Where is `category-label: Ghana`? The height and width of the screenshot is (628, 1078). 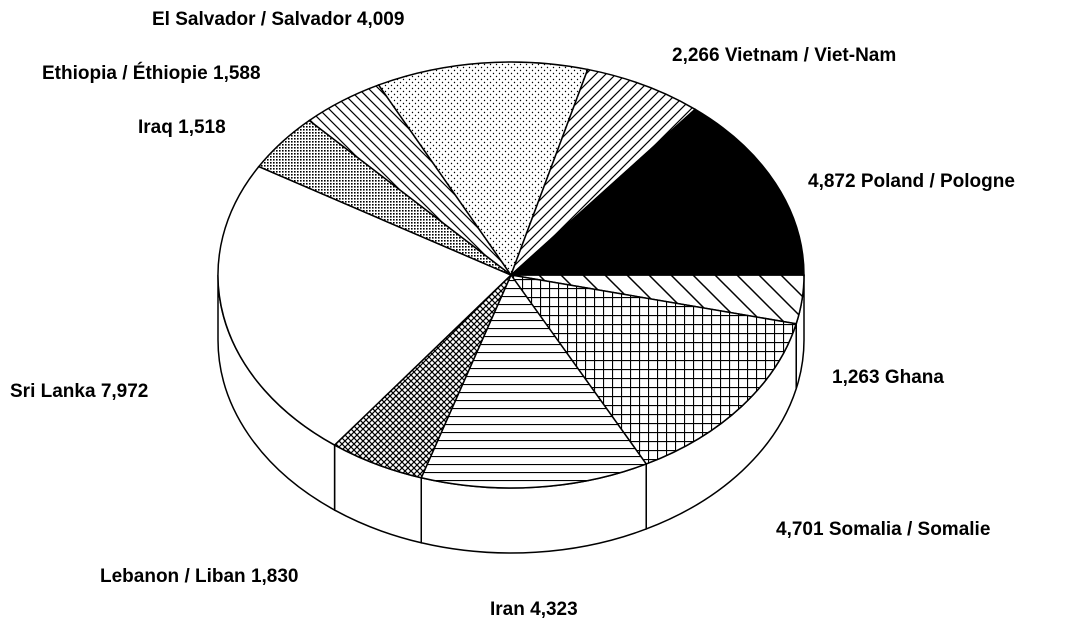 category-label: Ghana is located at coordinates (915, 377).